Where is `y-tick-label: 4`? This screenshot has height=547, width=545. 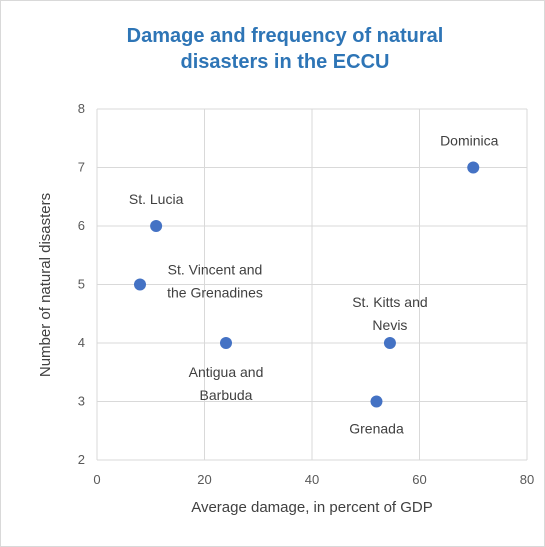 y-tick-label: 4 is located at coordinates (81, 342).